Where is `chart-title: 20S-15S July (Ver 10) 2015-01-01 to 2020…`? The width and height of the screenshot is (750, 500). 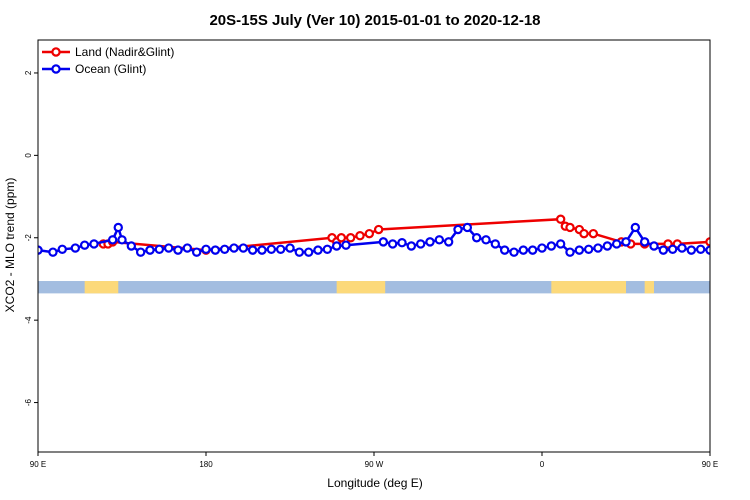 chart-title: 20S-15S July (Ver 10) 2015-01-01 to 2020… is located at coordinates (374, 20).